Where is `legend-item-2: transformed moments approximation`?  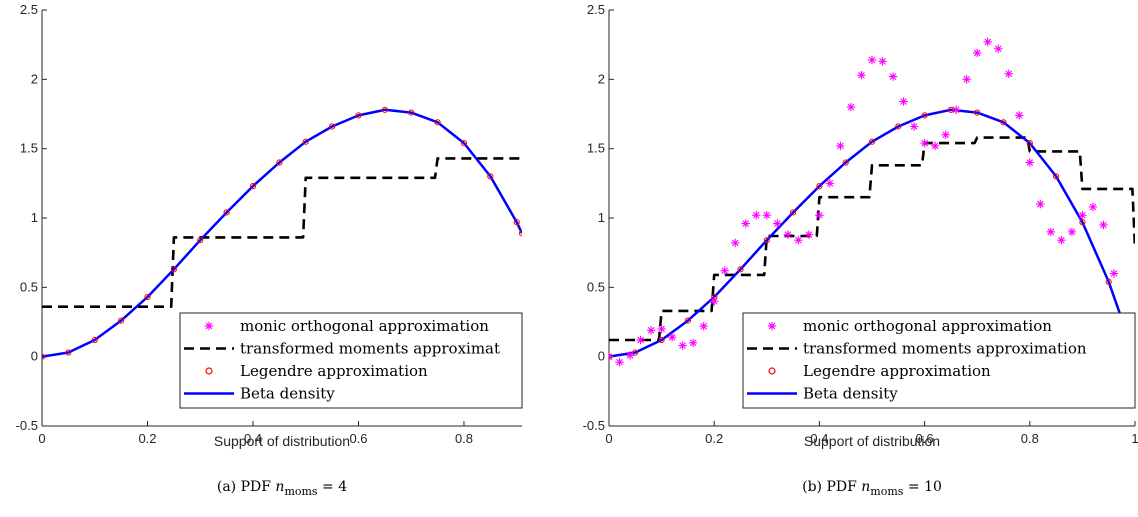 legend-item-2: transformed moments approximation is located at coordinates (917, 349).